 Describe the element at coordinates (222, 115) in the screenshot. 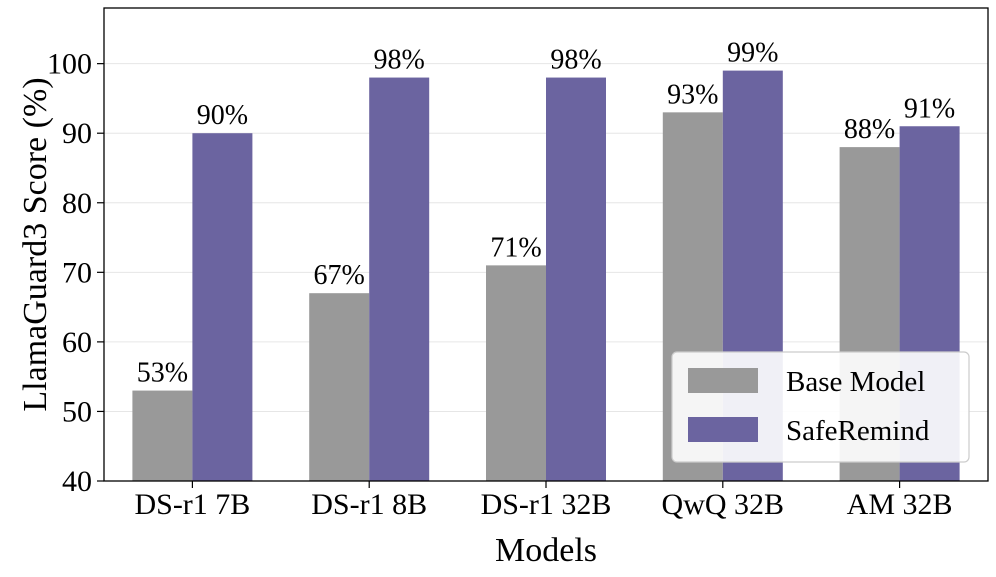

I see `data-label: 90%` at that location.